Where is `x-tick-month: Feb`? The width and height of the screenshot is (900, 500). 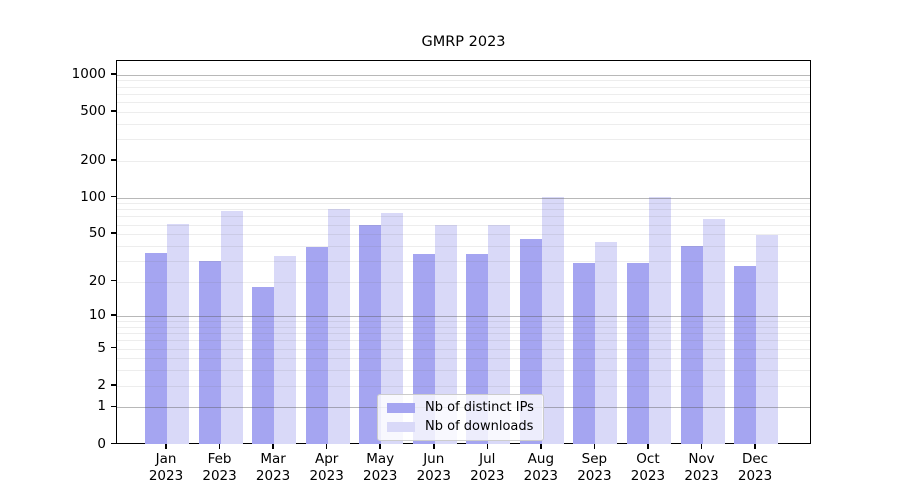
x-tick-month: Feb is located at coordinates (219, 459).